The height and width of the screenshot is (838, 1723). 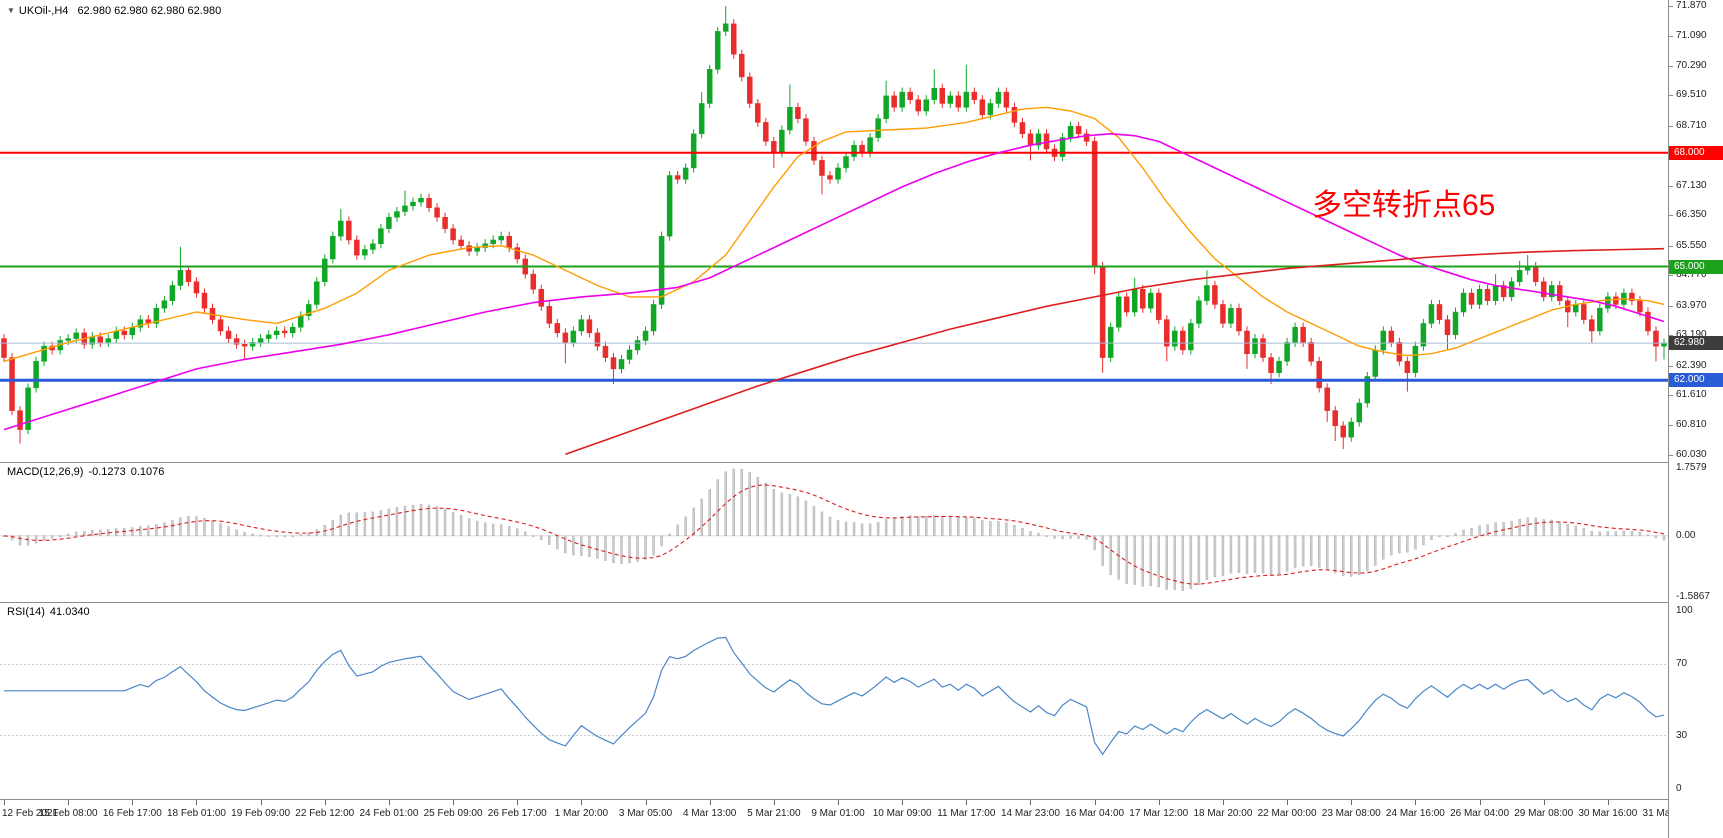 I want to click on time-axis-label: 22 Feb 12:00, so click(x=325, y=813).